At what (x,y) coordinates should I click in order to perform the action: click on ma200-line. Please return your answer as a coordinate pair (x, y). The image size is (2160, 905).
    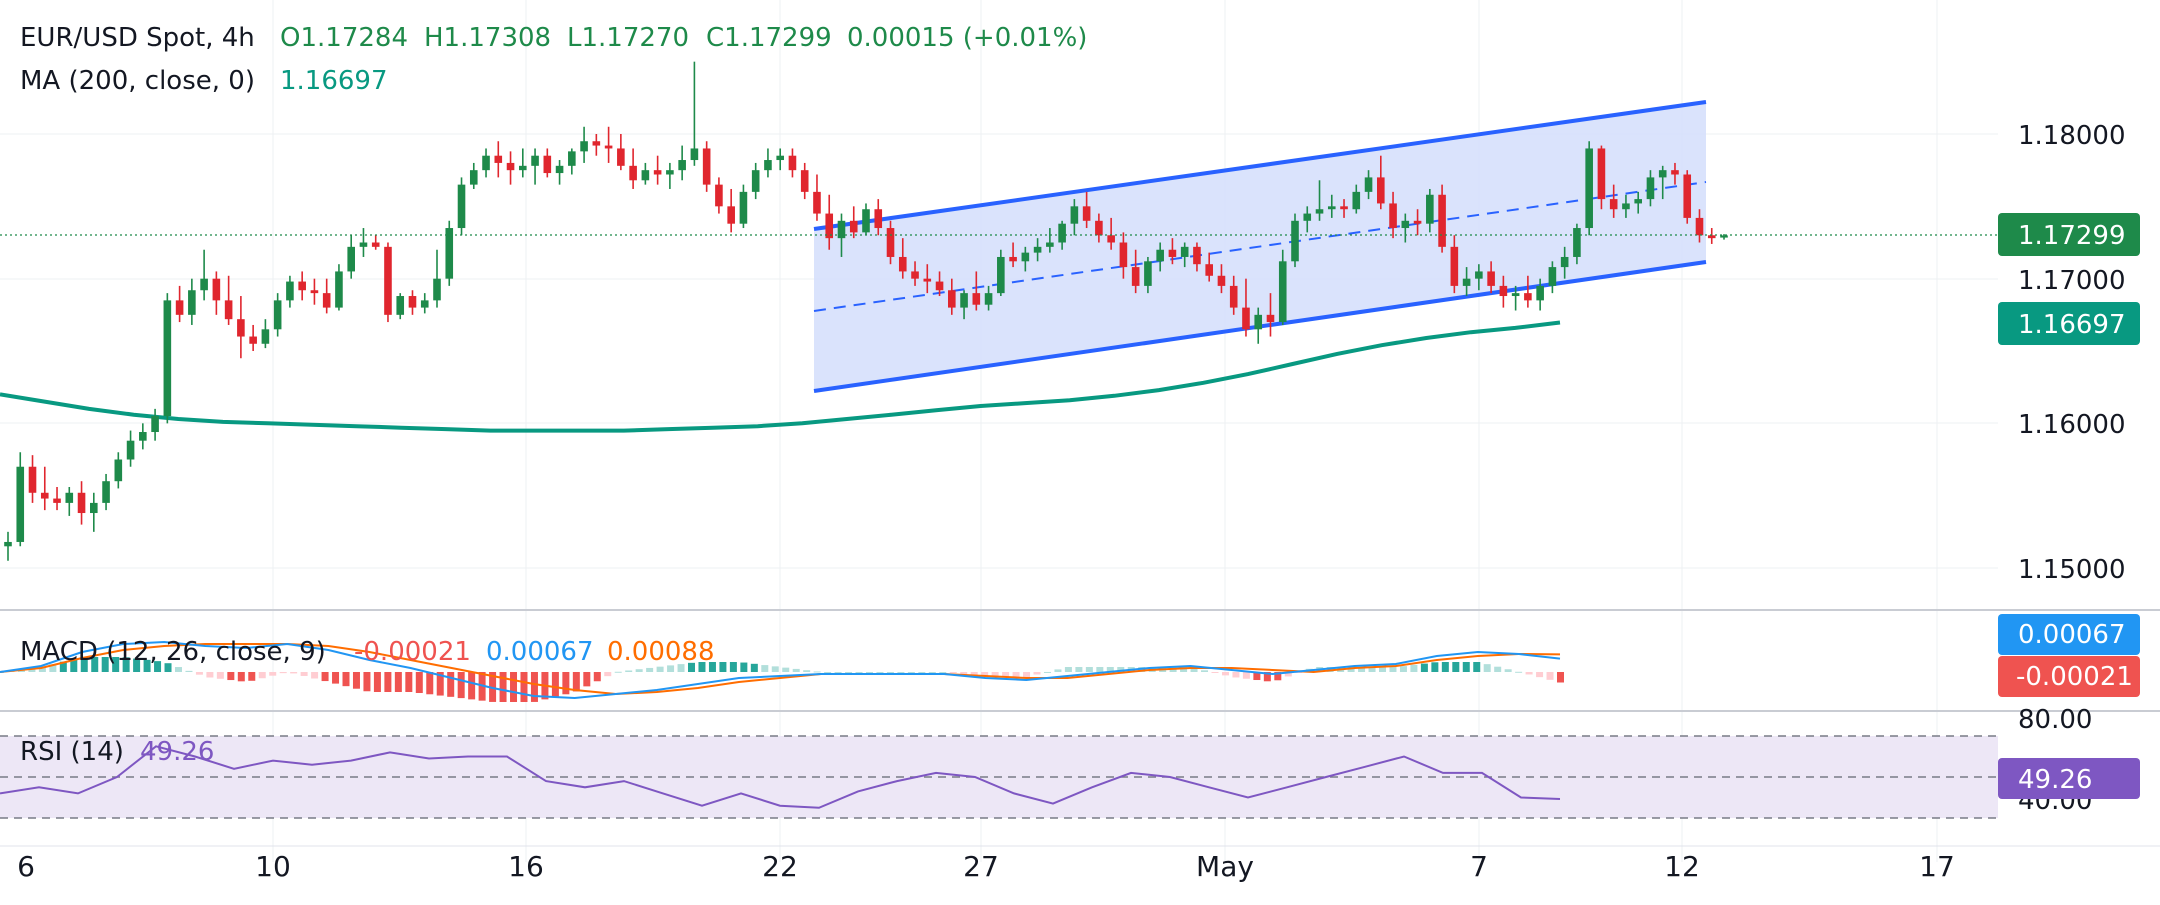
    Looking at the image, I should click on (780, 376).